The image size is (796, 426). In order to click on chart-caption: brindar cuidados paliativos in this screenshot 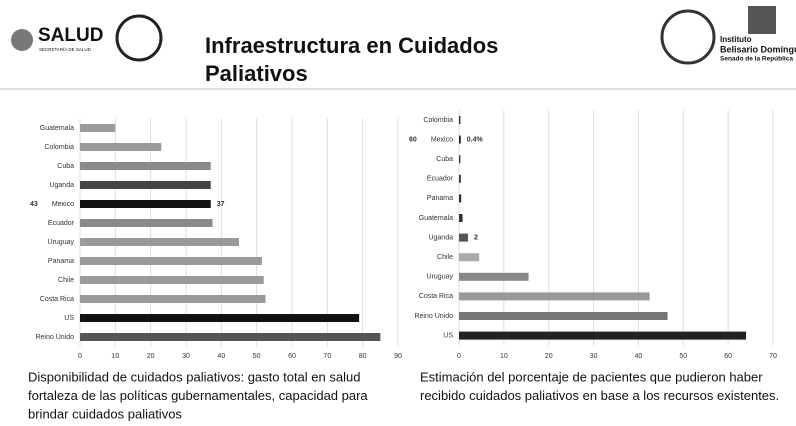, I will do `click(105, 413)`.